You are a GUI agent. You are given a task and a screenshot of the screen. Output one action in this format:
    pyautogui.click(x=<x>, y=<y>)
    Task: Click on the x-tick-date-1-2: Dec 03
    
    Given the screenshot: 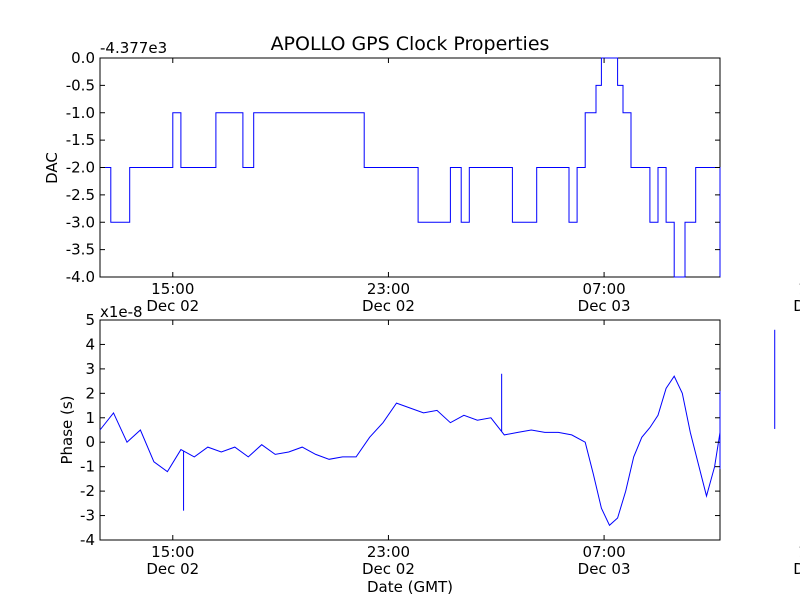 What is the action you would take?
    pyautogui.click(x=604, y=569)
    